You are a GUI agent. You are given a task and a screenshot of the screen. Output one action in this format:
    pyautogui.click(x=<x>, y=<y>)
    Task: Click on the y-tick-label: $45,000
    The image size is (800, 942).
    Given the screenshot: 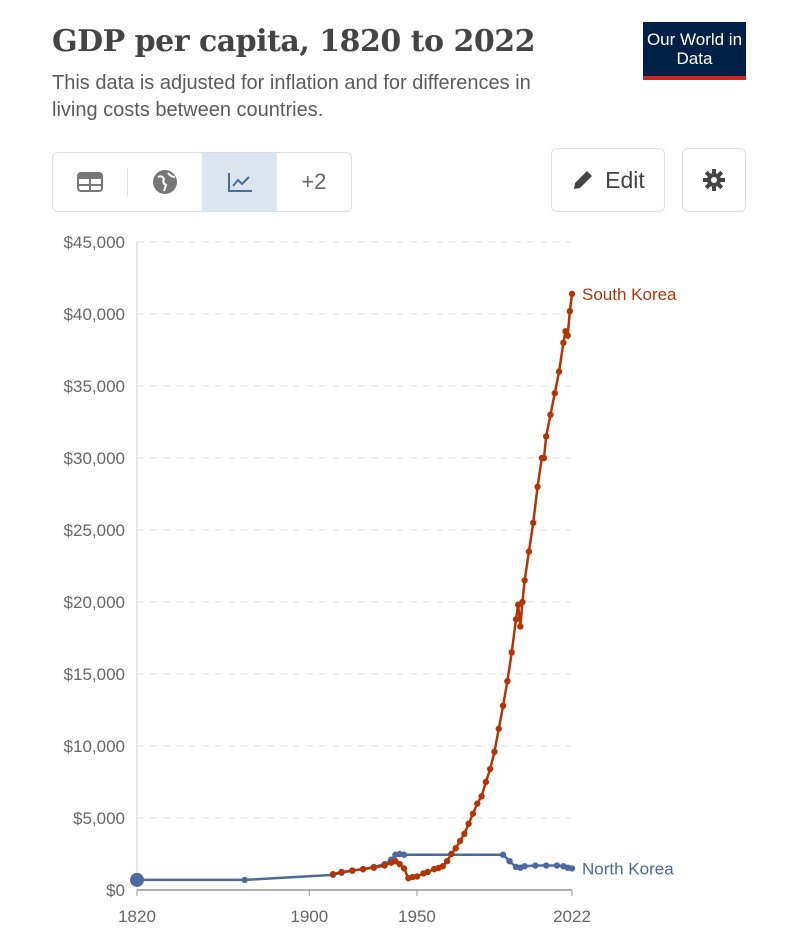 What is the action you would take?
    pyautogui.click(x=94, y=242)
    